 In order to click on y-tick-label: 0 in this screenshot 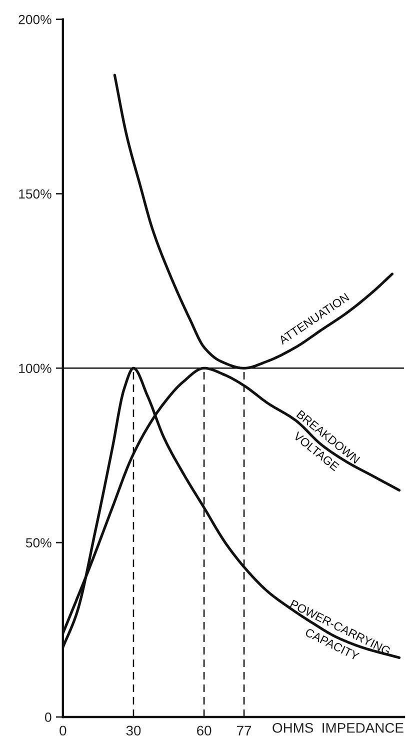, I will do `click(48, 717)`.